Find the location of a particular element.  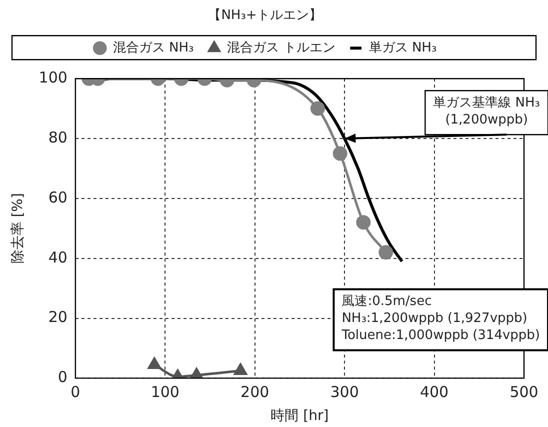

x-tick-label: 500 is located at coordinates (524, 392).